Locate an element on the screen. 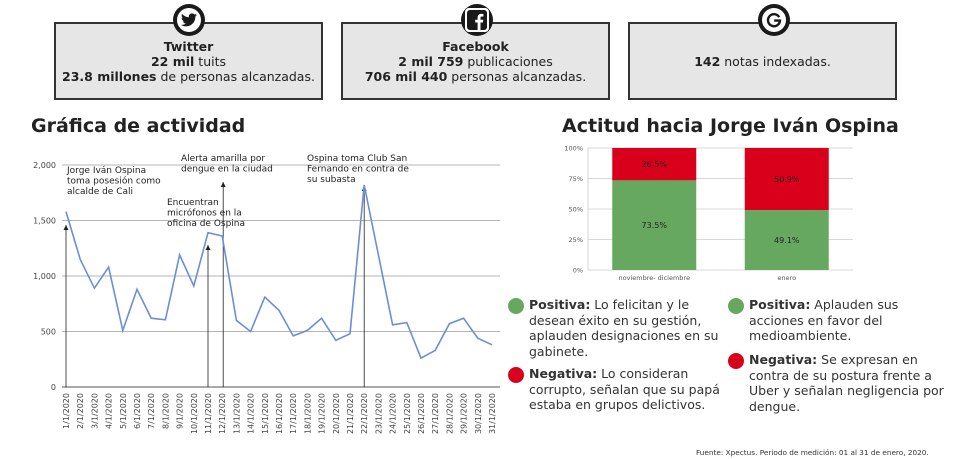 The image size is (955, 459). x-tick-label: 11/1/2020 is located at coordinates (208, 413).